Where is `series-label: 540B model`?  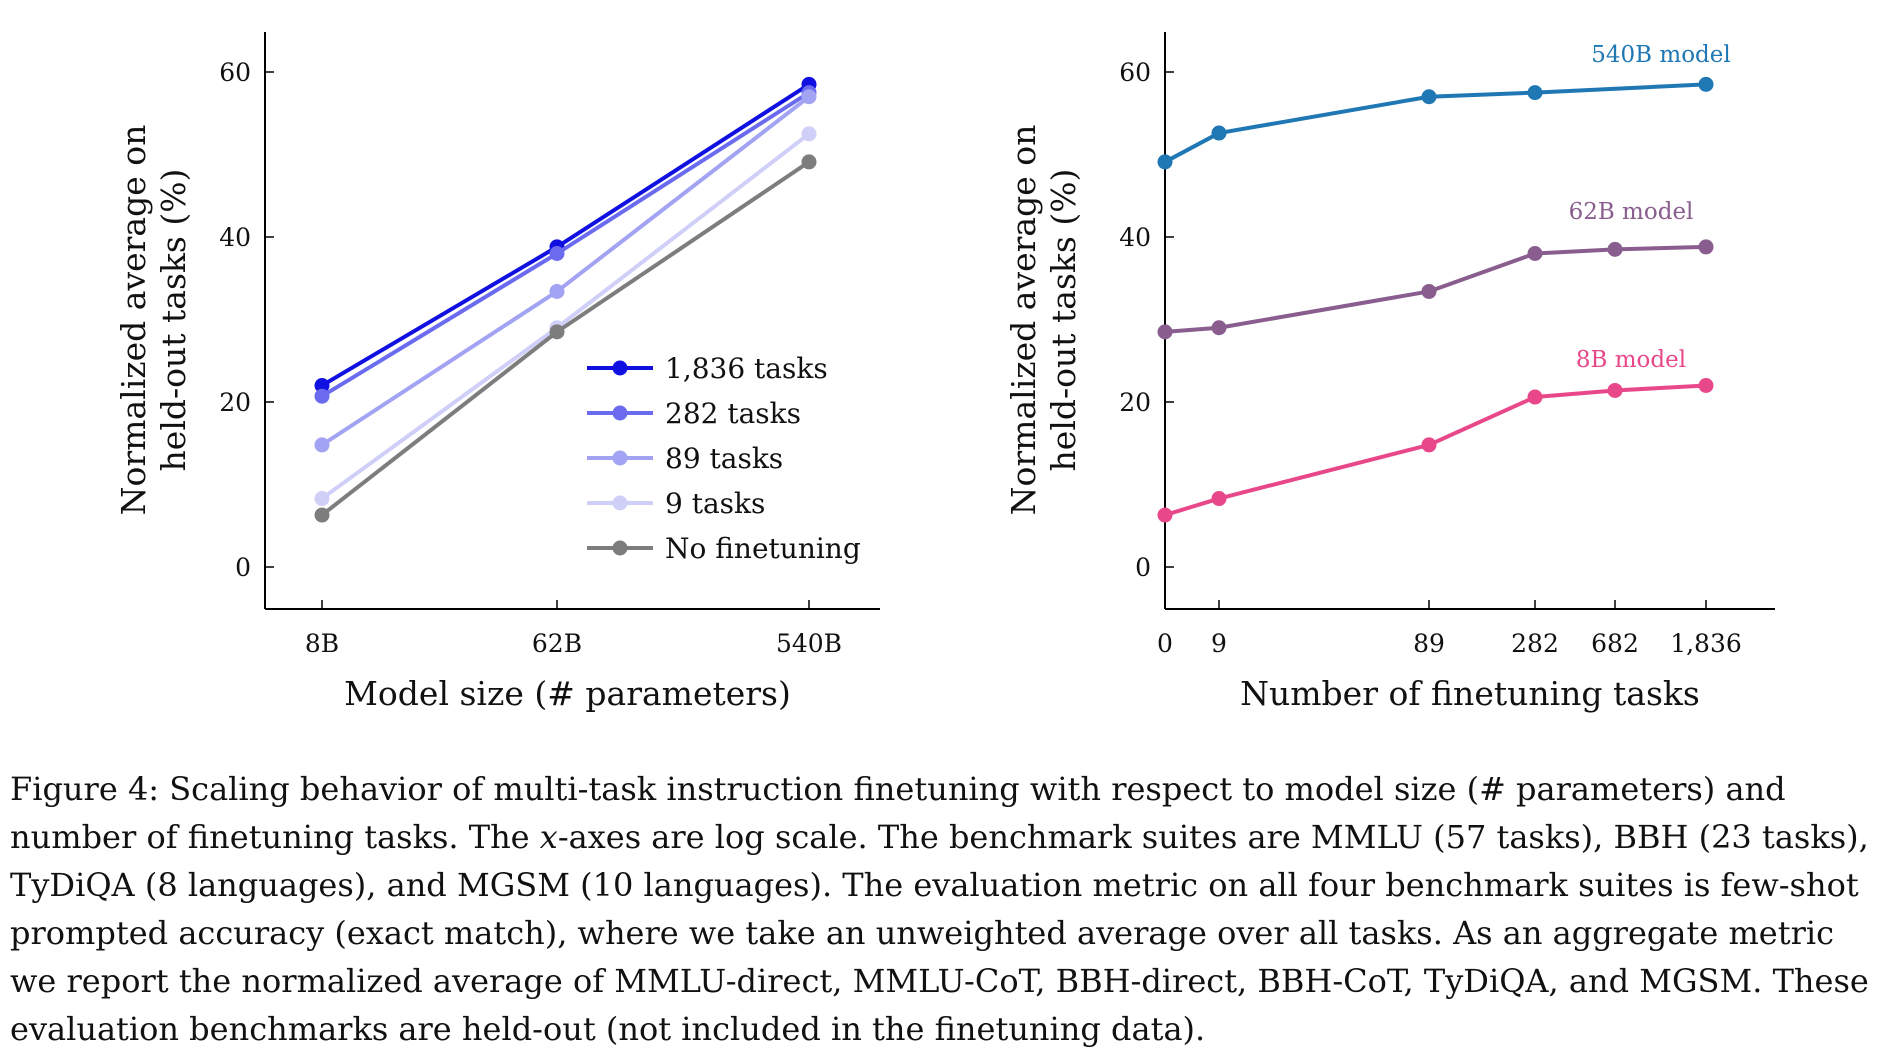
series-label: 540B model is located at coordinates (1660, 55).